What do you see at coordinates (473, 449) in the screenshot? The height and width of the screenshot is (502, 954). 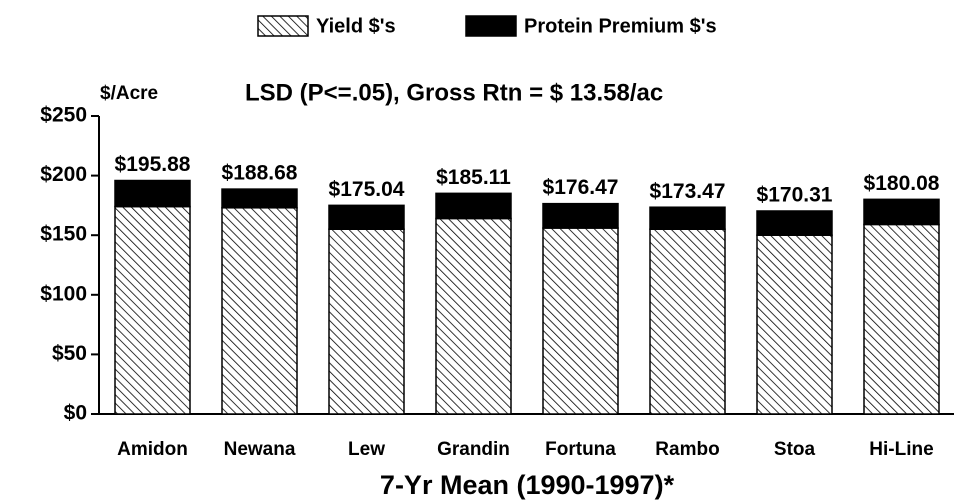 I see `x-tick-label: Grandin` at bounding box center [473, 449].